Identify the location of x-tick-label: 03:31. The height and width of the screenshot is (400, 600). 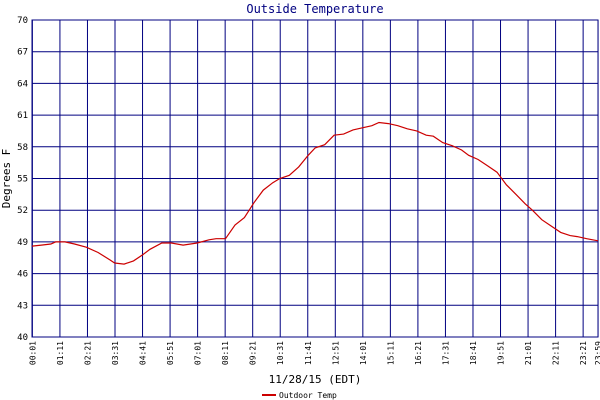
(115, 353).